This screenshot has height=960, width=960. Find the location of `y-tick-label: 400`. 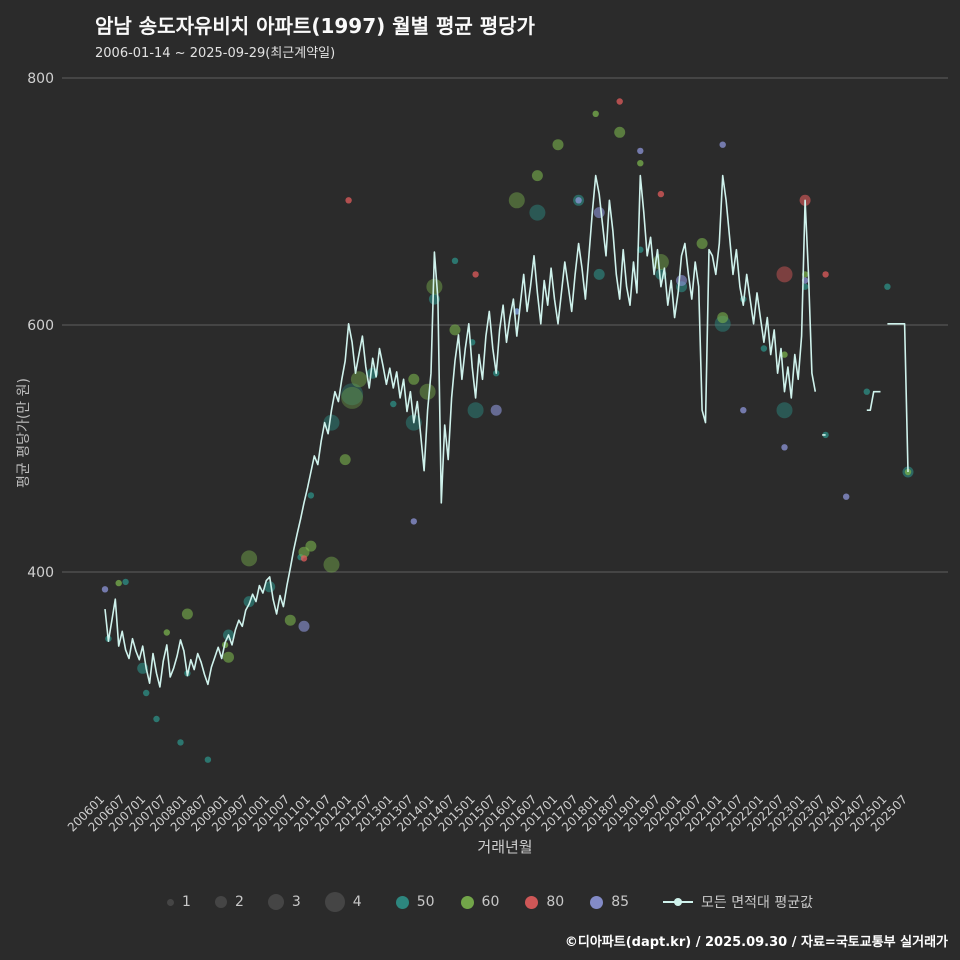

y-tick-label: 400 is located at coordinates (40, 573).